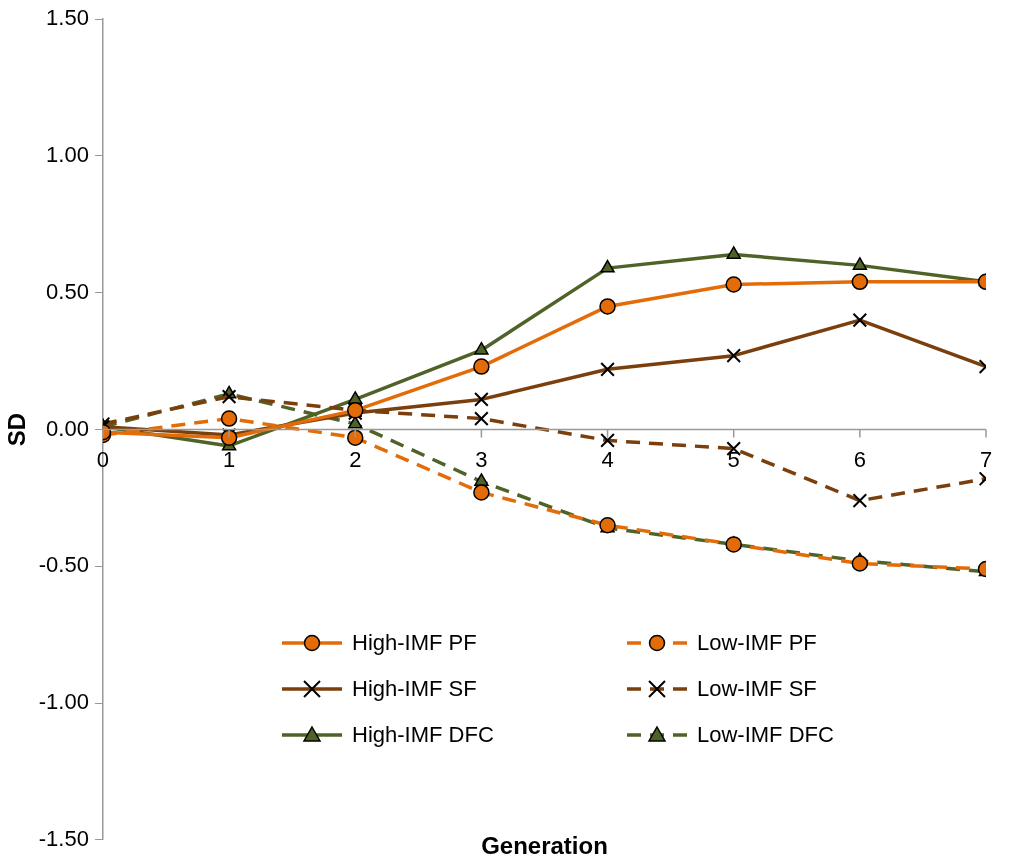 The image size is (1010, 859). Describe the element at coordinates (757, 643) in the screenshot. I see `legend-label: Low-IMF PF` at that location.